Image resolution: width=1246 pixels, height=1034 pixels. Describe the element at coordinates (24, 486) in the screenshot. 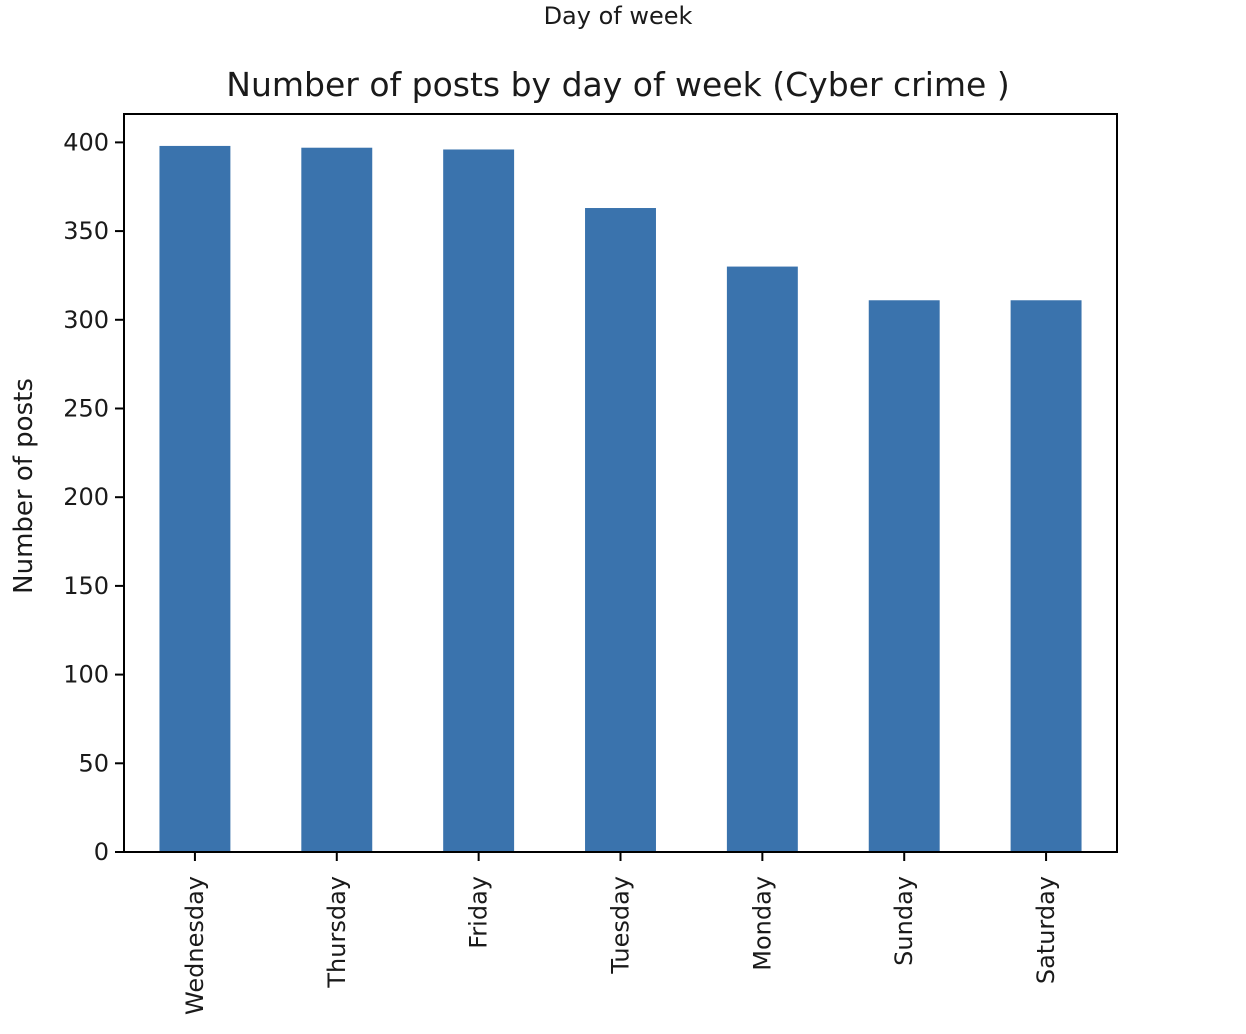

I see `y-axis-label: Number of posts` at that location.